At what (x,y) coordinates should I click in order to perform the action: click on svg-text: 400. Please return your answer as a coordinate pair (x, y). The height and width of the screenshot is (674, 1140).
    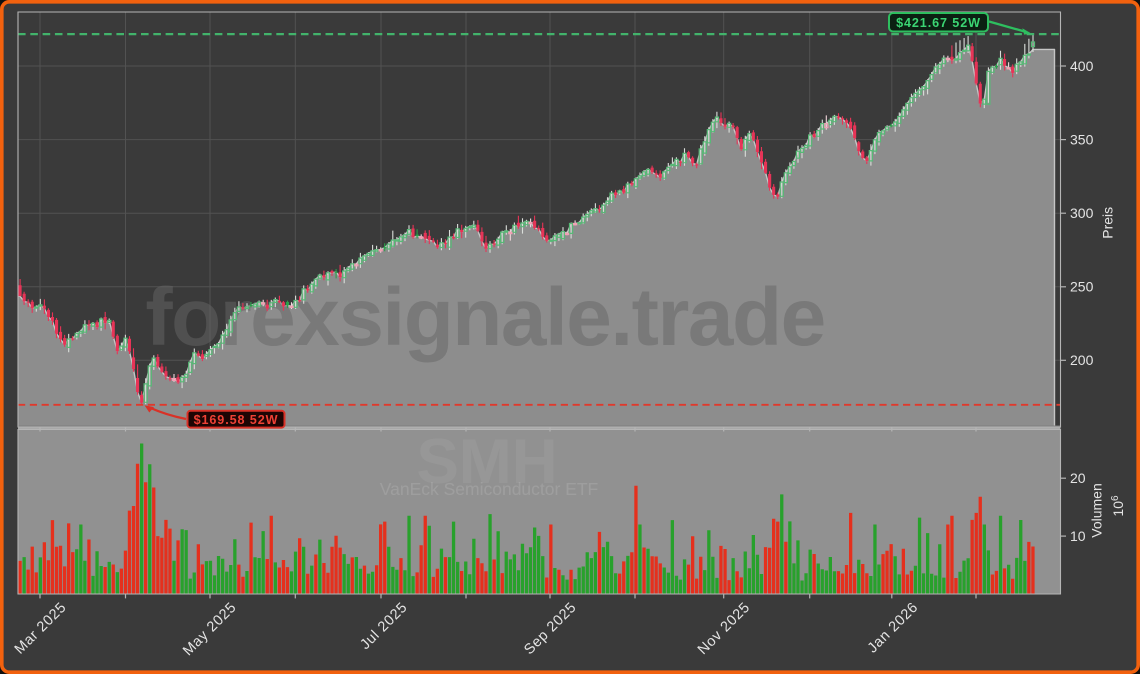
    Looking at the image, I should click on (1082, 66).